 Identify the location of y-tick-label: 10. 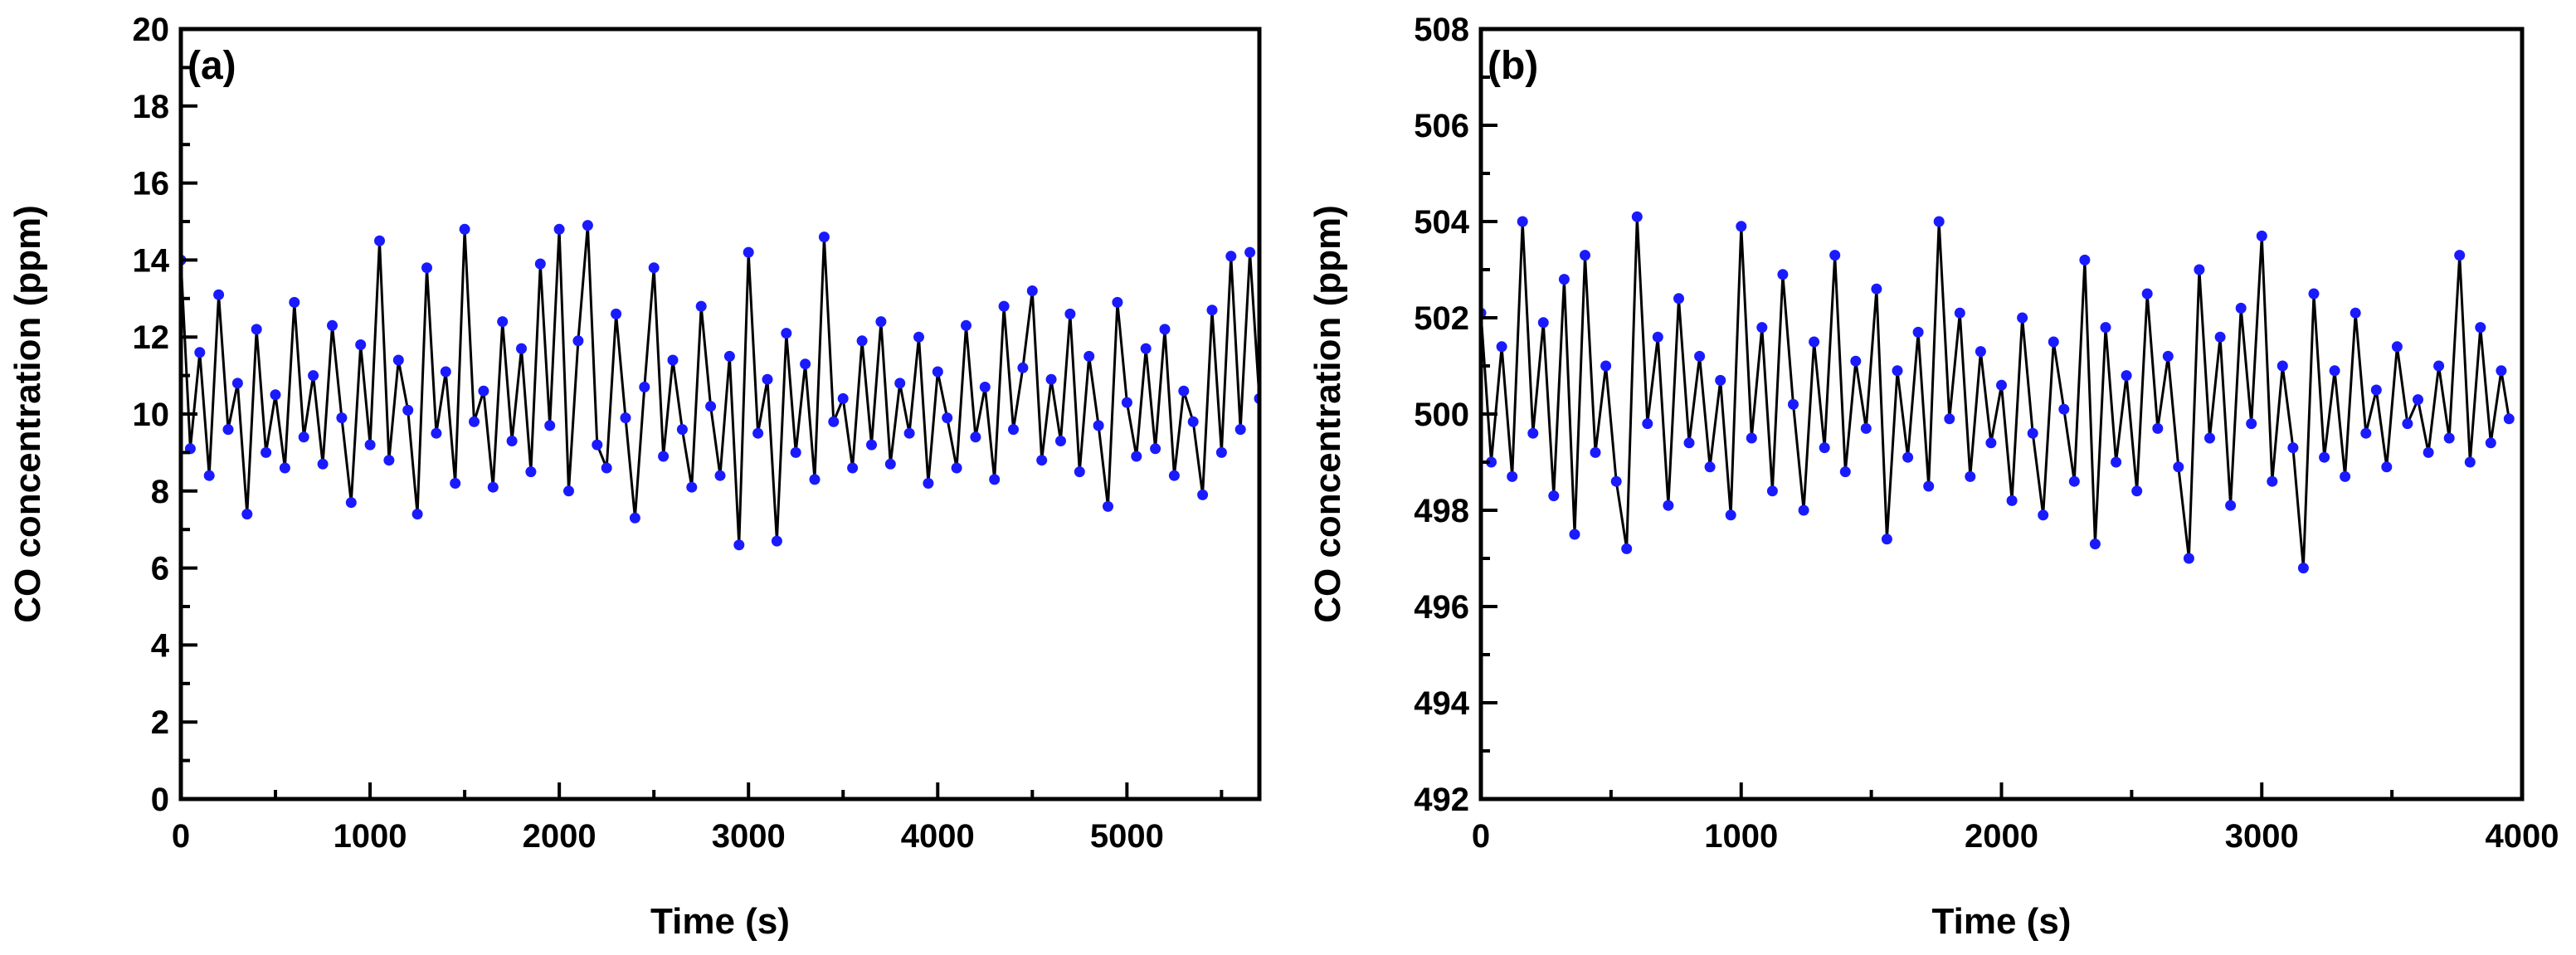
(151, 415).